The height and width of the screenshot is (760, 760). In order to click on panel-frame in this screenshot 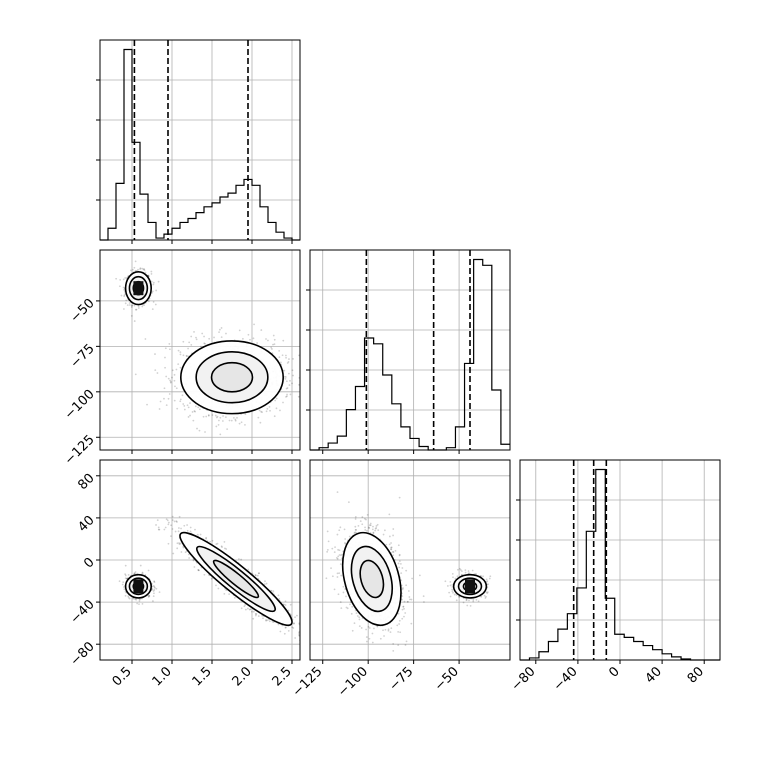, I will do `click(410, 350)`.